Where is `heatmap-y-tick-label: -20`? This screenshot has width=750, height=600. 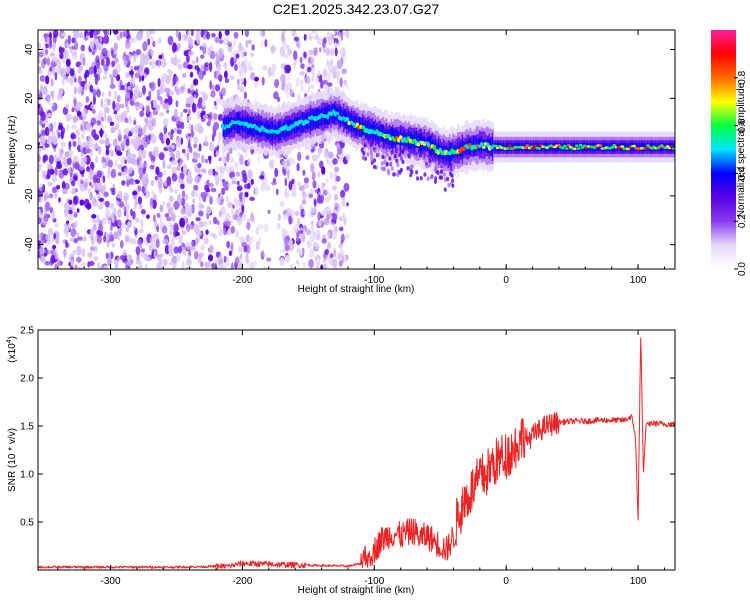 heatmap-y-tick-label: -20 is located at coordinates (29, 195).